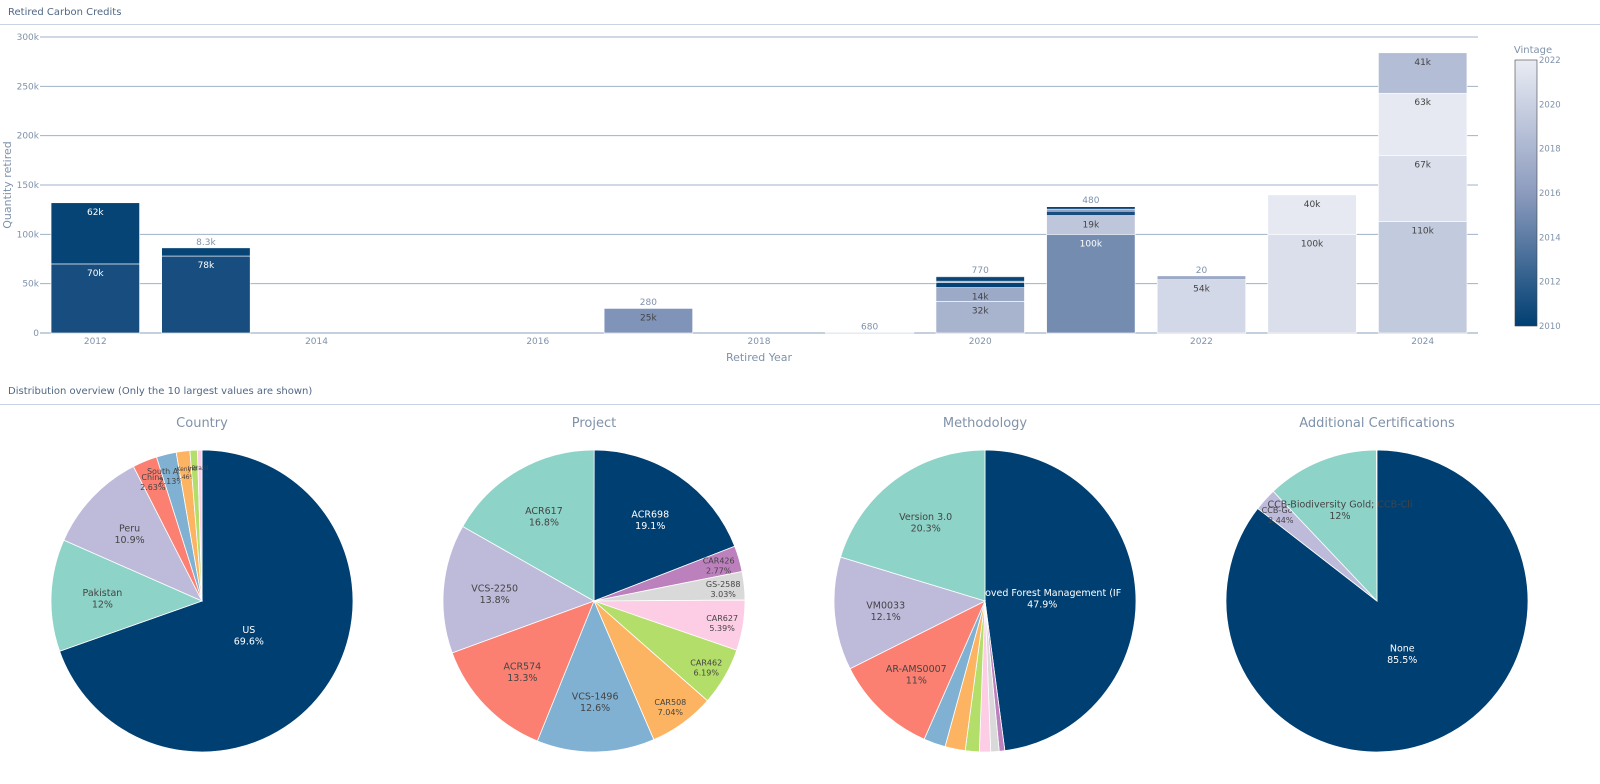  Describe the element at coordinates (1090, 201) in the screenshot. I see `bar-total-label: 480` at that location.